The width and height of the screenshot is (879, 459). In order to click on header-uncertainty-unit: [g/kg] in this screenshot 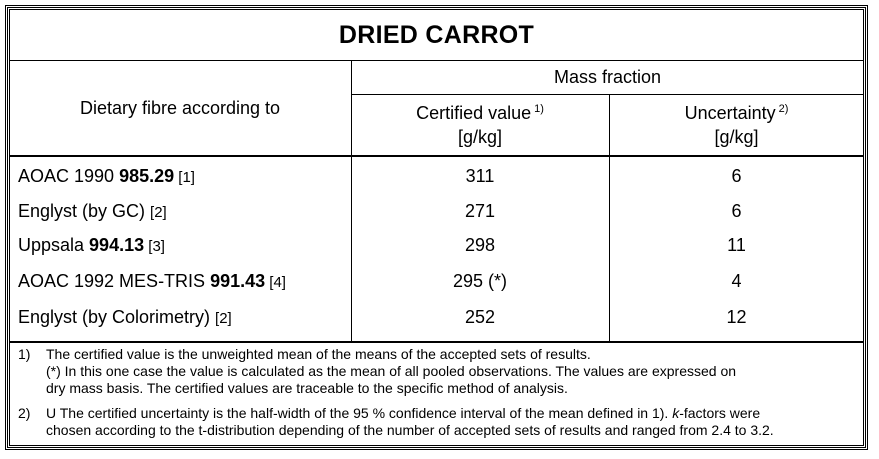, I will do `click(736, 137)`.